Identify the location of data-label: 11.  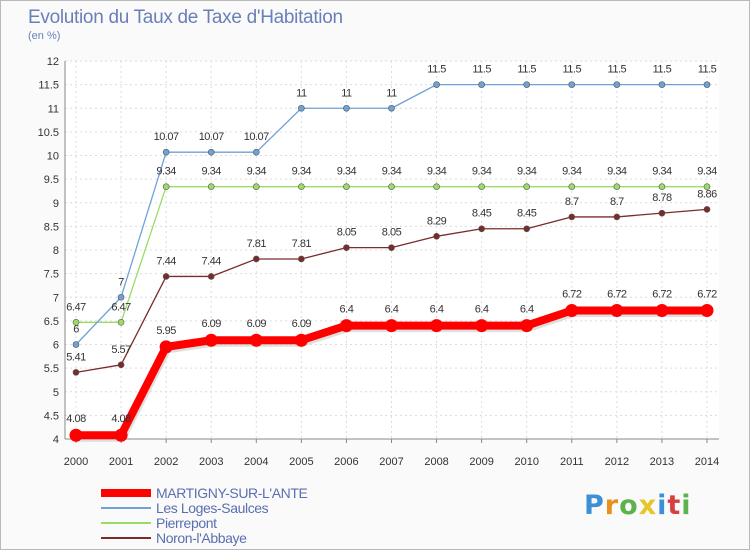
(346, 93).